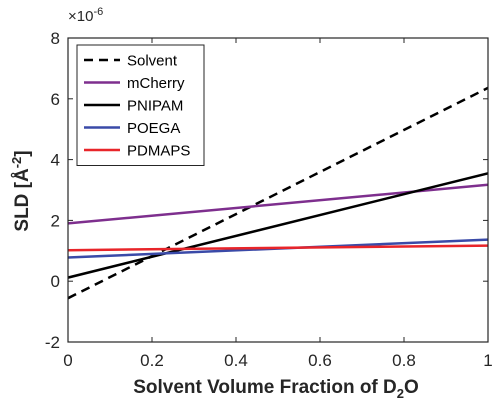  What do you see at coordinates (156, 83) in the screenshot?
I see `legend-label-mcherry: mCherry` at bounding box center [156, 83].